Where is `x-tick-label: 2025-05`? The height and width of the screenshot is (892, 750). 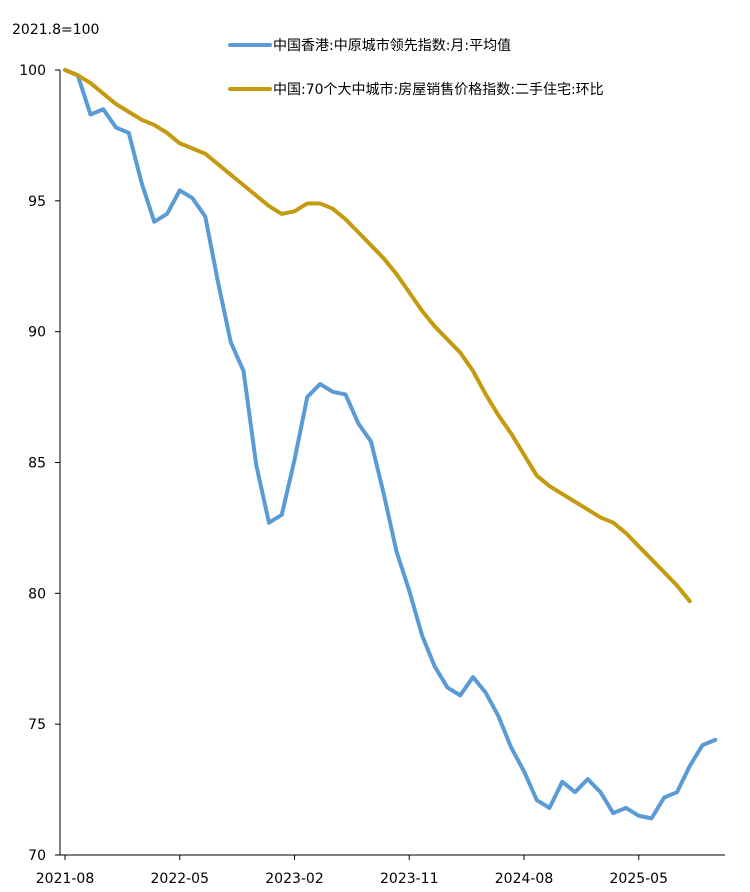
x-tick-label: 2025-05 is located at coordinates (639, 879).